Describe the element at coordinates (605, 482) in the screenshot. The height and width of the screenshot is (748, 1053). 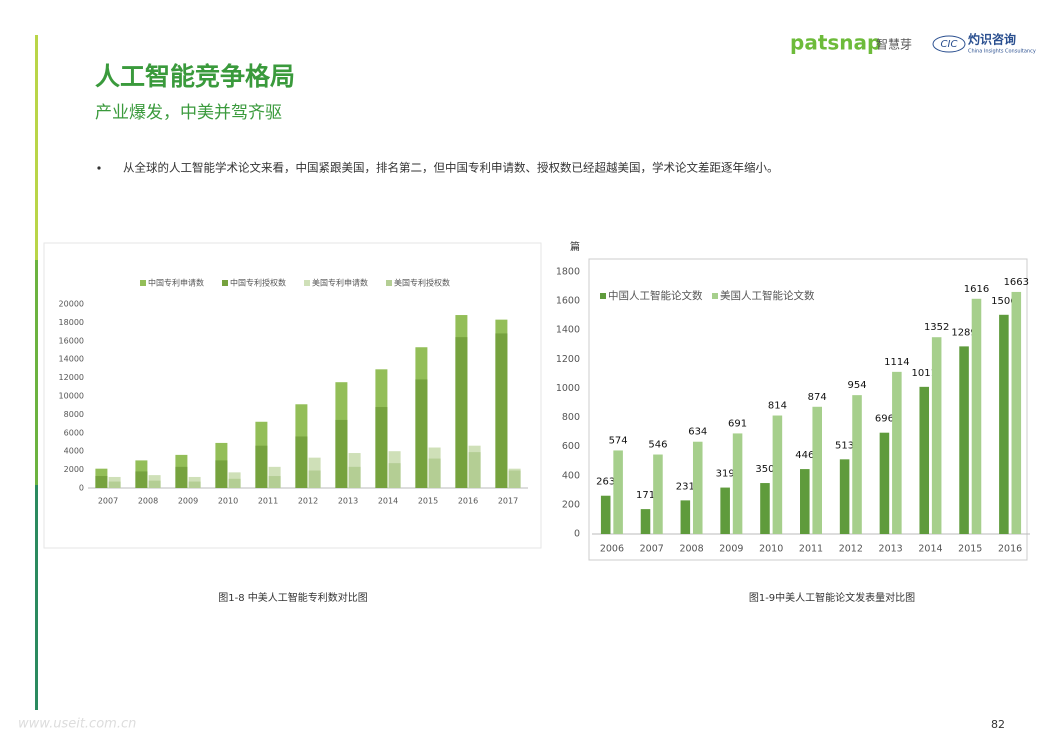
I see `data-label: 263` at that location.